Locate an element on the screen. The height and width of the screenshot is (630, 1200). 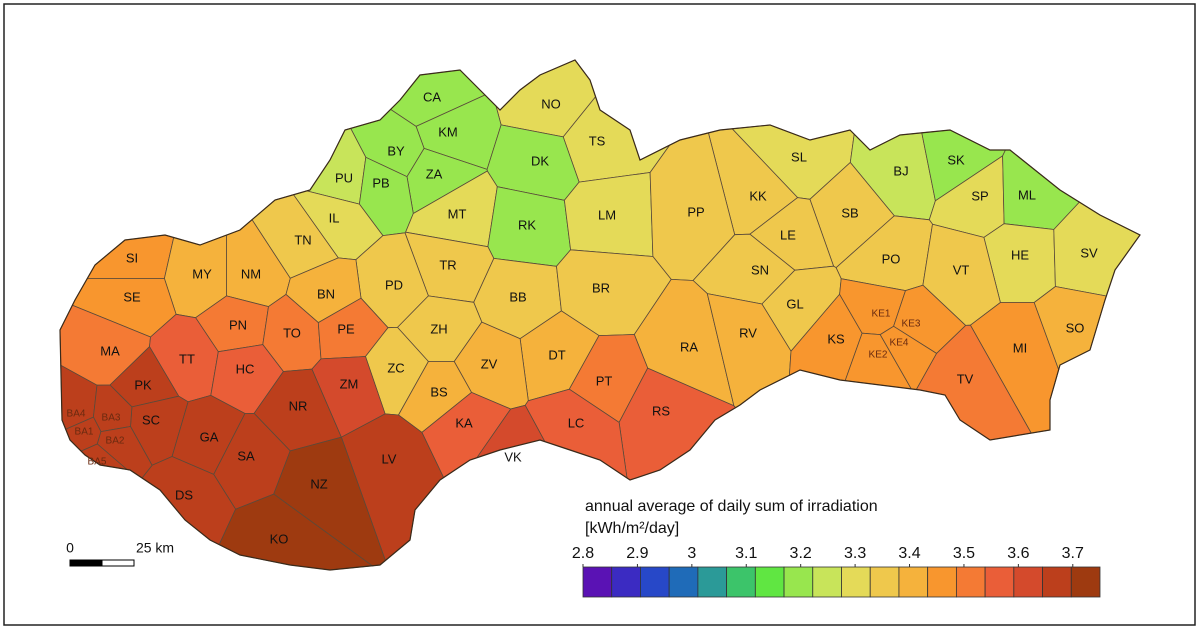
district-label: PT is located at coordinates (604, 380).